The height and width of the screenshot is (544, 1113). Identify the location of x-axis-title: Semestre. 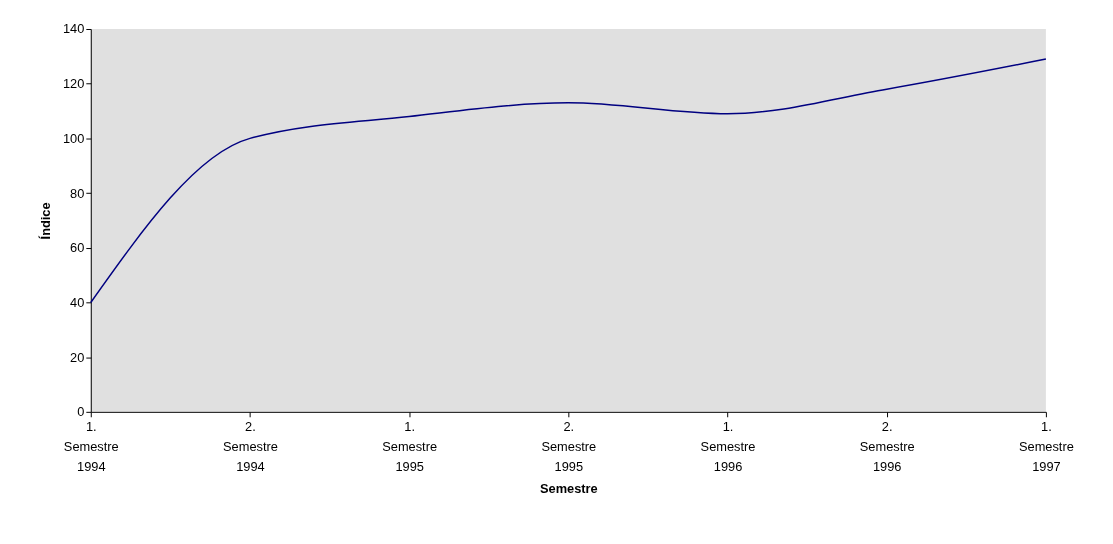
(568, 489).